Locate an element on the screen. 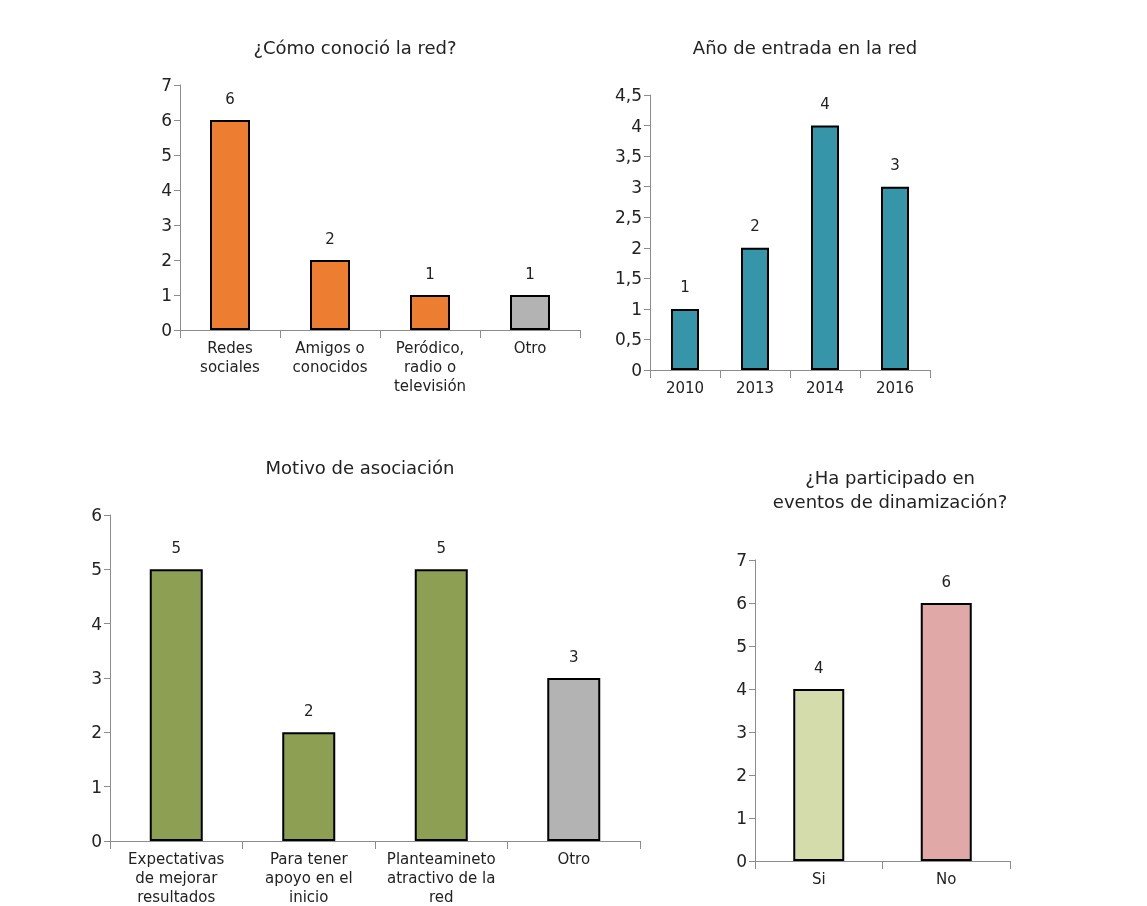  x-tick-label: No is located at coordinates (946, 878).